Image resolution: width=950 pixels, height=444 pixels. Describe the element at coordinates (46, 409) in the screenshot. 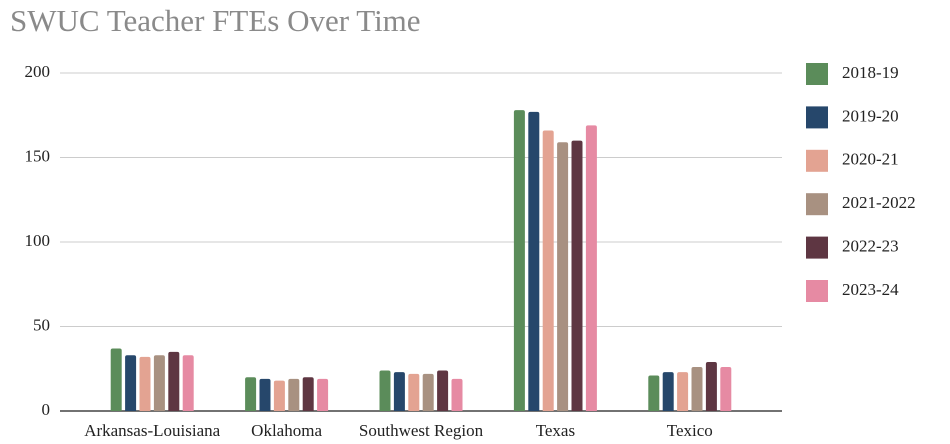

I see `y-tick-label: 0` at that location.